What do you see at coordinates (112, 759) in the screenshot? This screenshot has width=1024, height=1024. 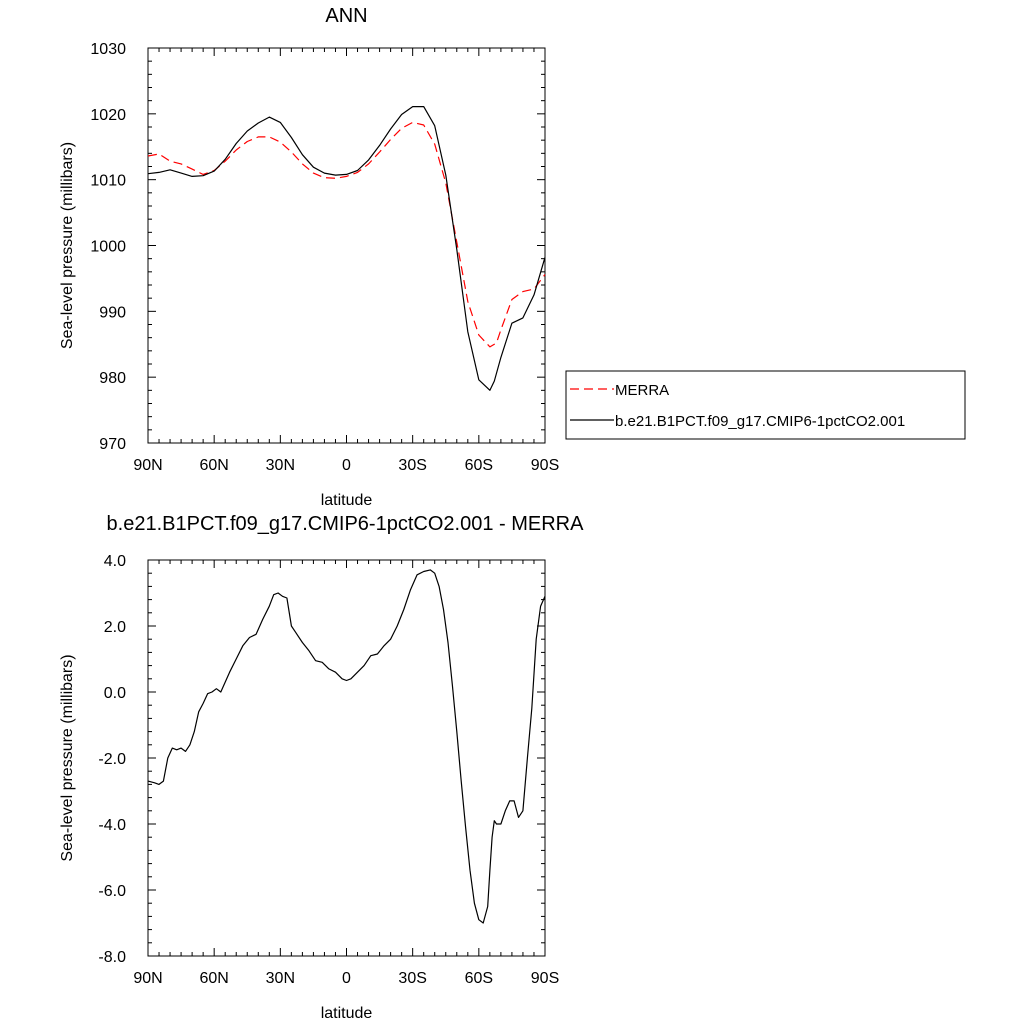 I see `y-tick-label: -2.0` at bounding box center [112, 759].